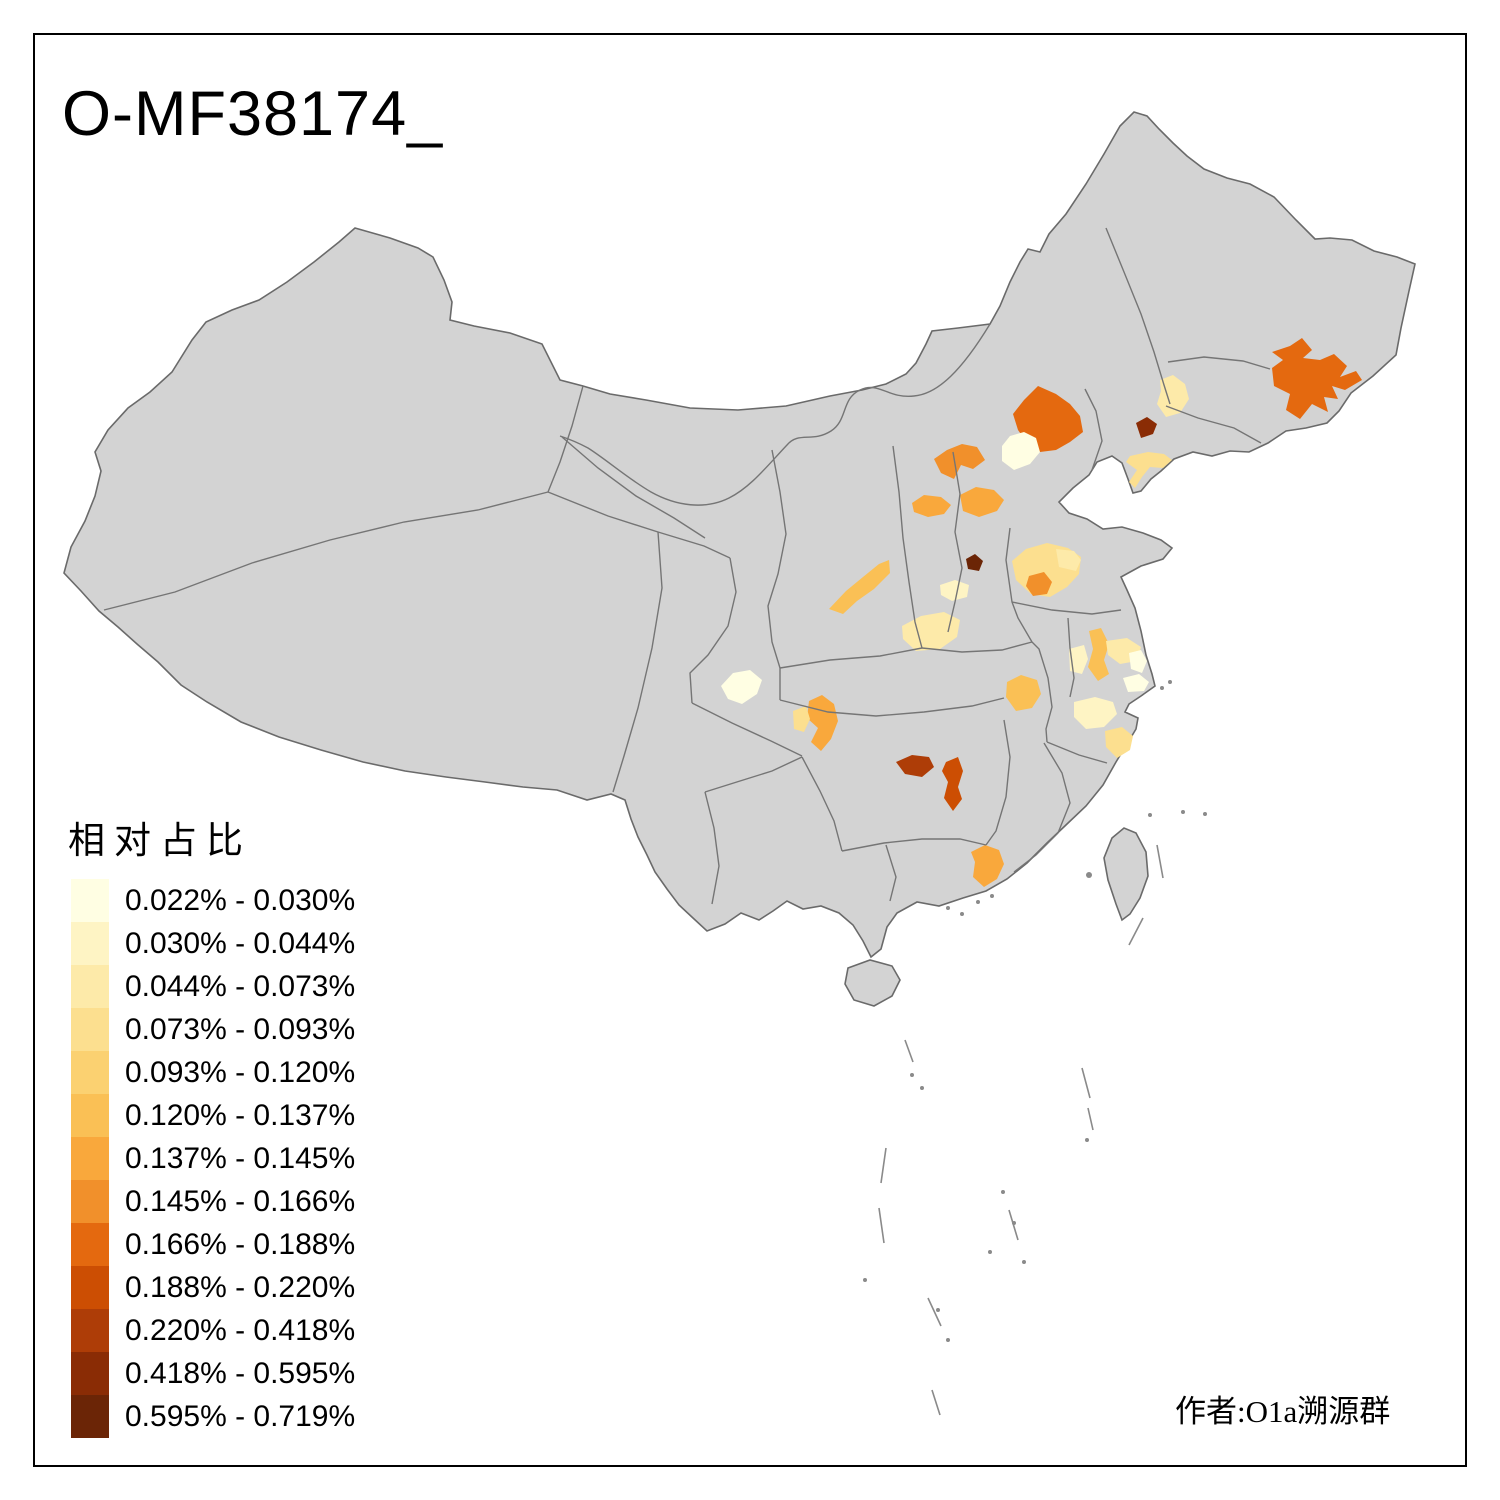  Describe the element at coordinates (1283, 1411) in the screenshot. I see `attribution: 作者:O1a溯源群` at that location.